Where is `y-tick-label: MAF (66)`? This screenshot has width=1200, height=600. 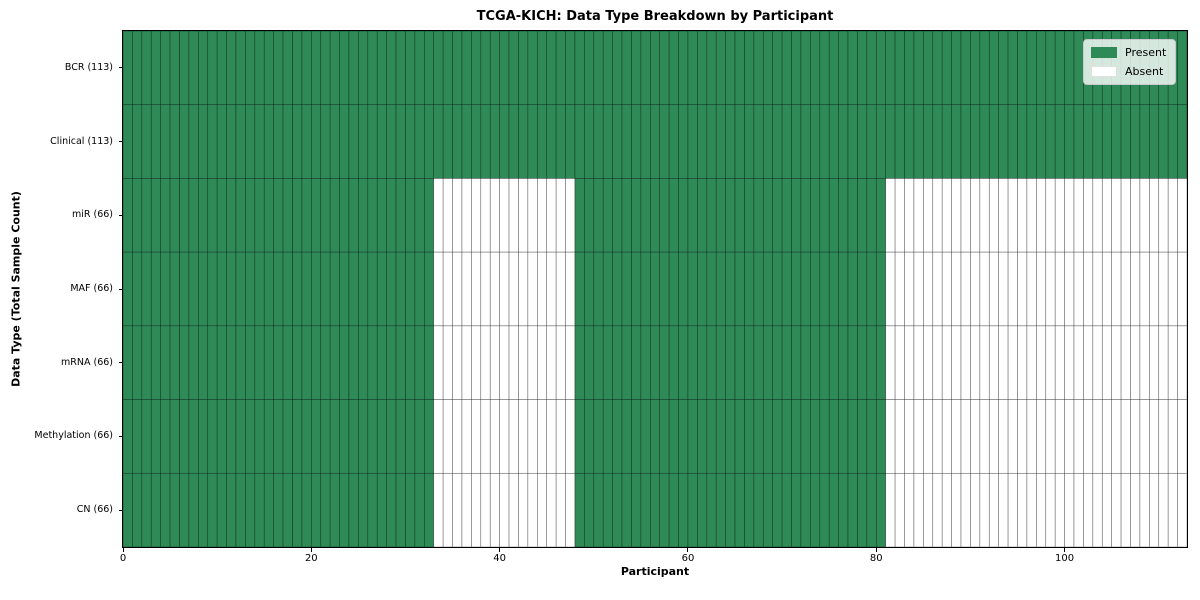
y-tick-label: MAF (66) is located at coordinates (91, 288).